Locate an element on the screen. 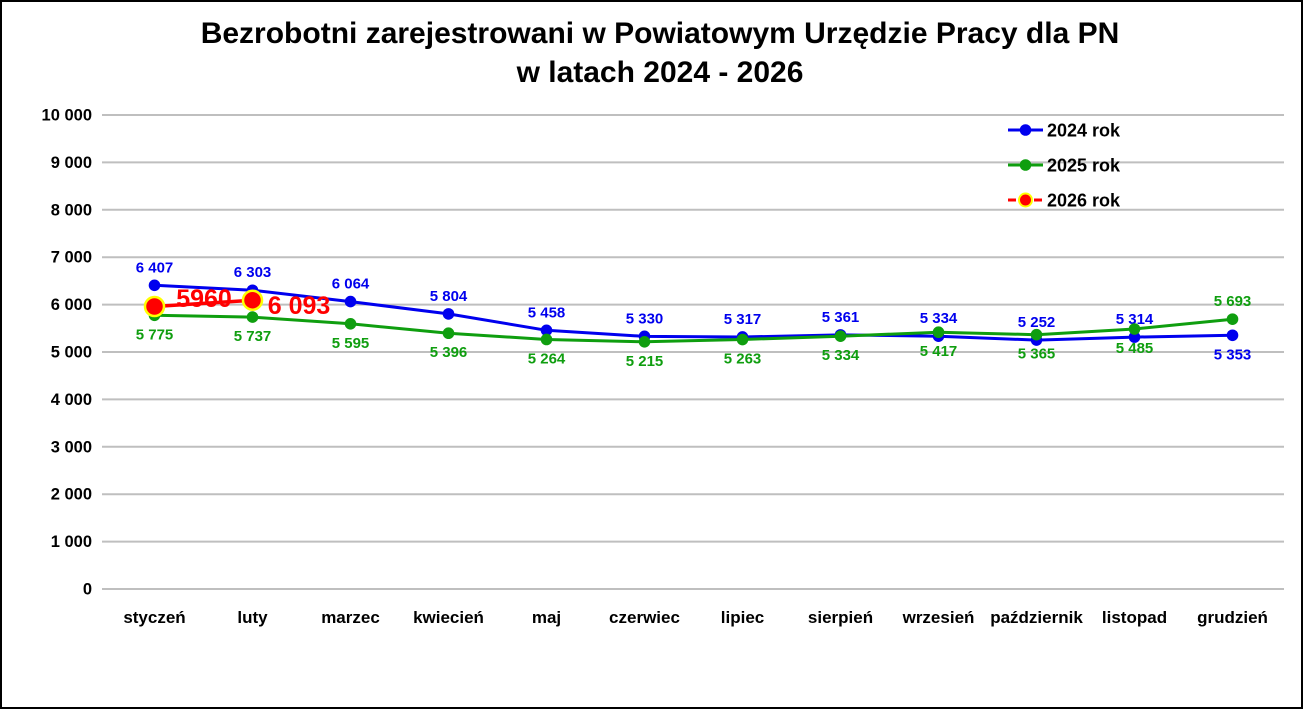 This screenshot has height=709, width=1303. data-point-label-2024-rok: 5 334 is located at coordinates (939, 318).